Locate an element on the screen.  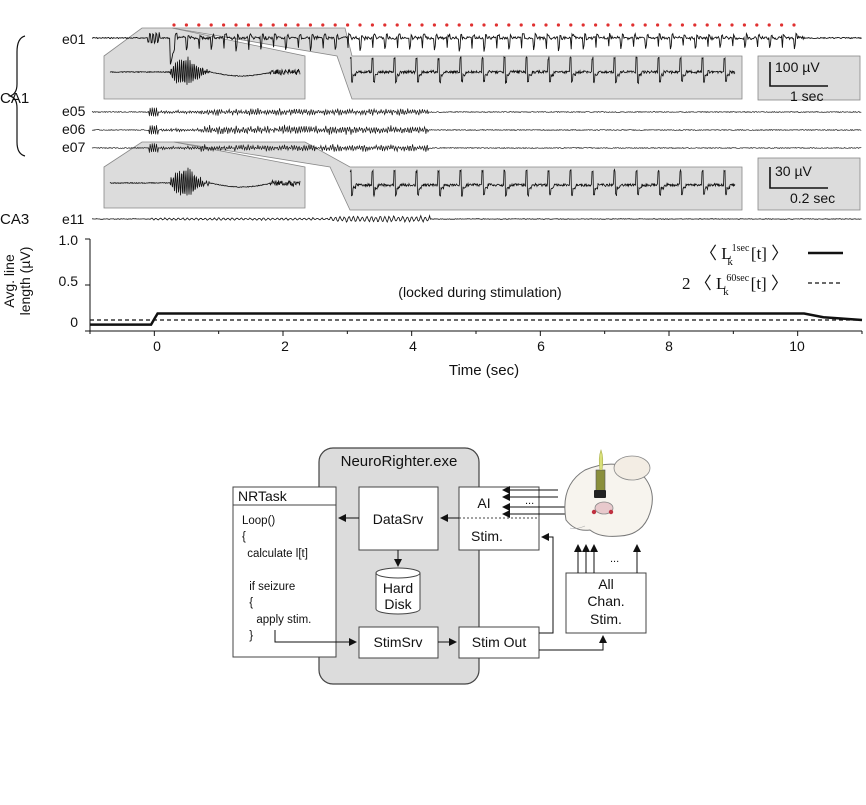
rat-to-ai-arrows is located at coordinates (537, 502).